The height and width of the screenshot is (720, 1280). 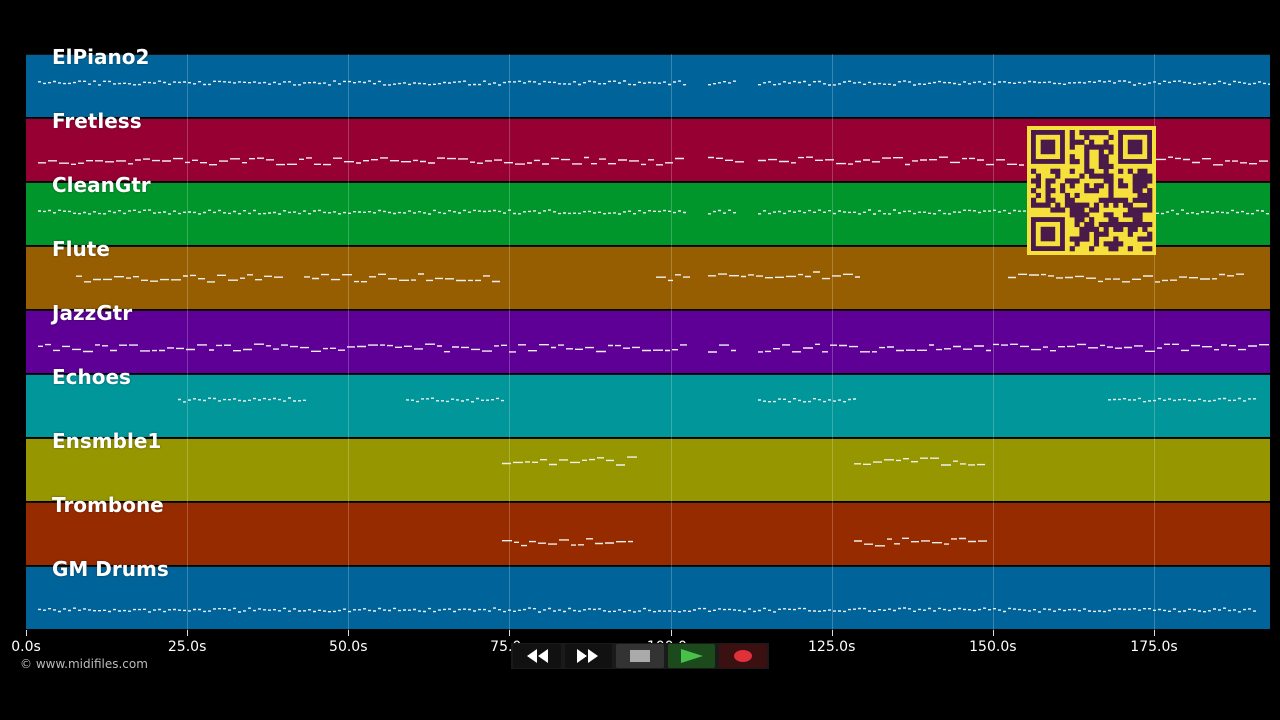 What do you see at coordinates (648, 465) in the screenshot?
I see `track-lane: Ensmble1` at bounding box center [648, 465].